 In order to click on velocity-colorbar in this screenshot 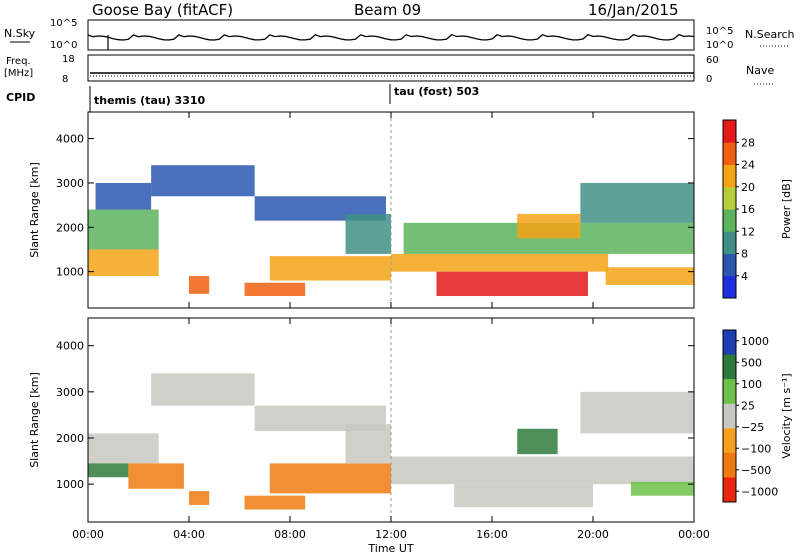, I will do `click(729, 416)`.